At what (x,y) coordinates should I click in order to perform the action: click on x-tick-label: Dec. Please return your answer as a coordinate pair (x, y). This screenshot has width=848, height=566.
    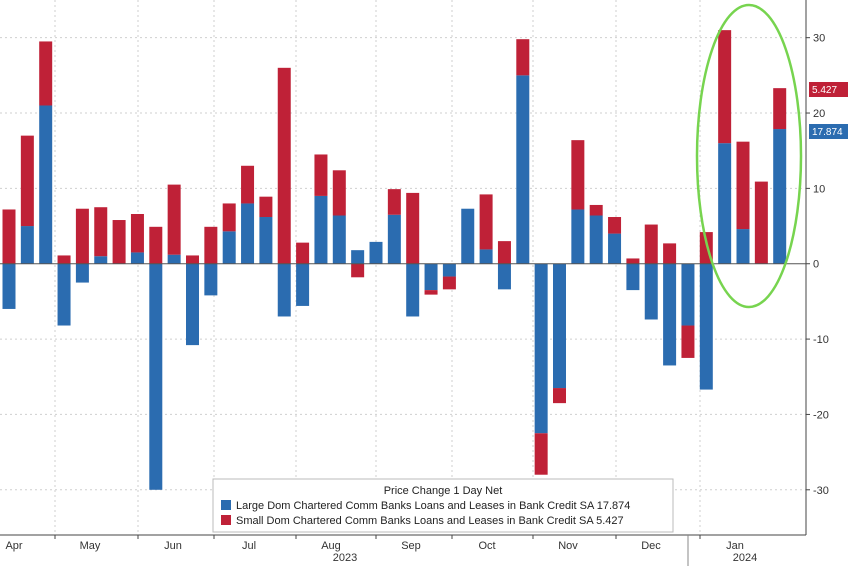
    Looking at the image, I should click on (651, 546).